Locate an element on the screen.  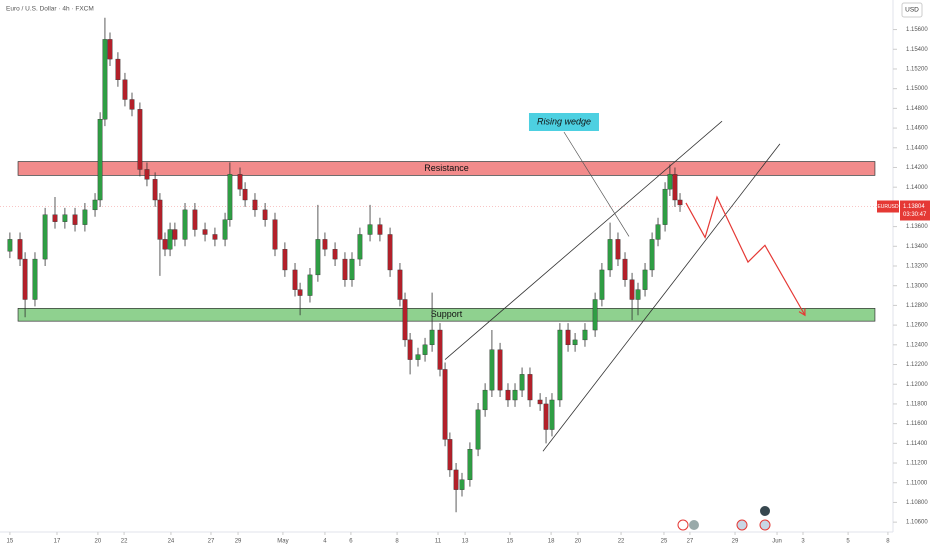
y-tick-label: 1.12800 is located at coordinates (917, 306).